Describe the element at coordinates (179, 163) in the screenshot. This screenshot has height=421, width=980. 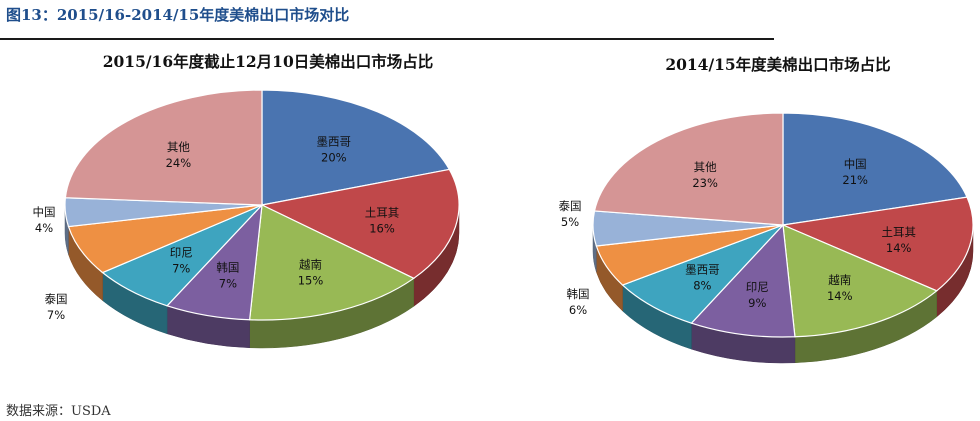
I see `slice-percent-label: 24%` at that location.